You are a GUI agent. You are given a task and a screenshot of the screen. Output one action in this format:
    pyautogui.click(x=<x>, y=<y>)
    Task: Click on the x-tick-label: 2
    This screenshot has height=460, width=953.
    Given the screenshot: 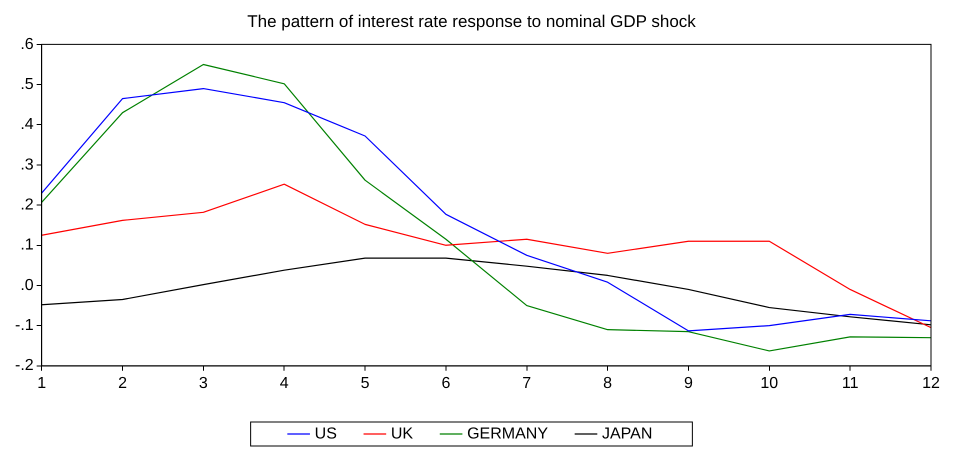 What is the action you would take?
    pyautogui.click(x=123, y=383)
    